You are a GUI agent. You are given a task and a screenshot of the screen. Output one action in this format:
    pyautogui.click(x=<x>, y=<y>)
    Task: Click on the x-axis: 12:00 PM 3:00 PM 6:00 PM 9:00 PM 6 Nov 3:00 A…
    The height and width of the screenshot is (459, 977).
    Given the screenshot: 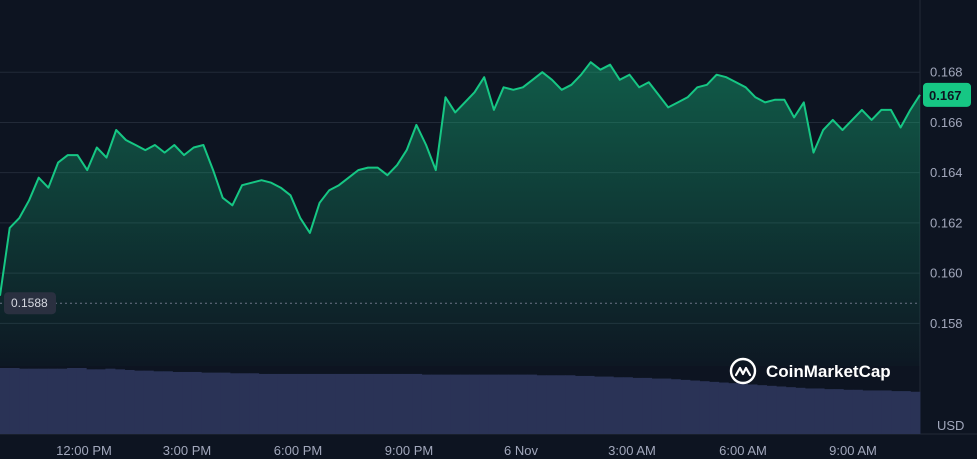 What is the action you would take?
    pyautogui.click(x=466, y=450)
    